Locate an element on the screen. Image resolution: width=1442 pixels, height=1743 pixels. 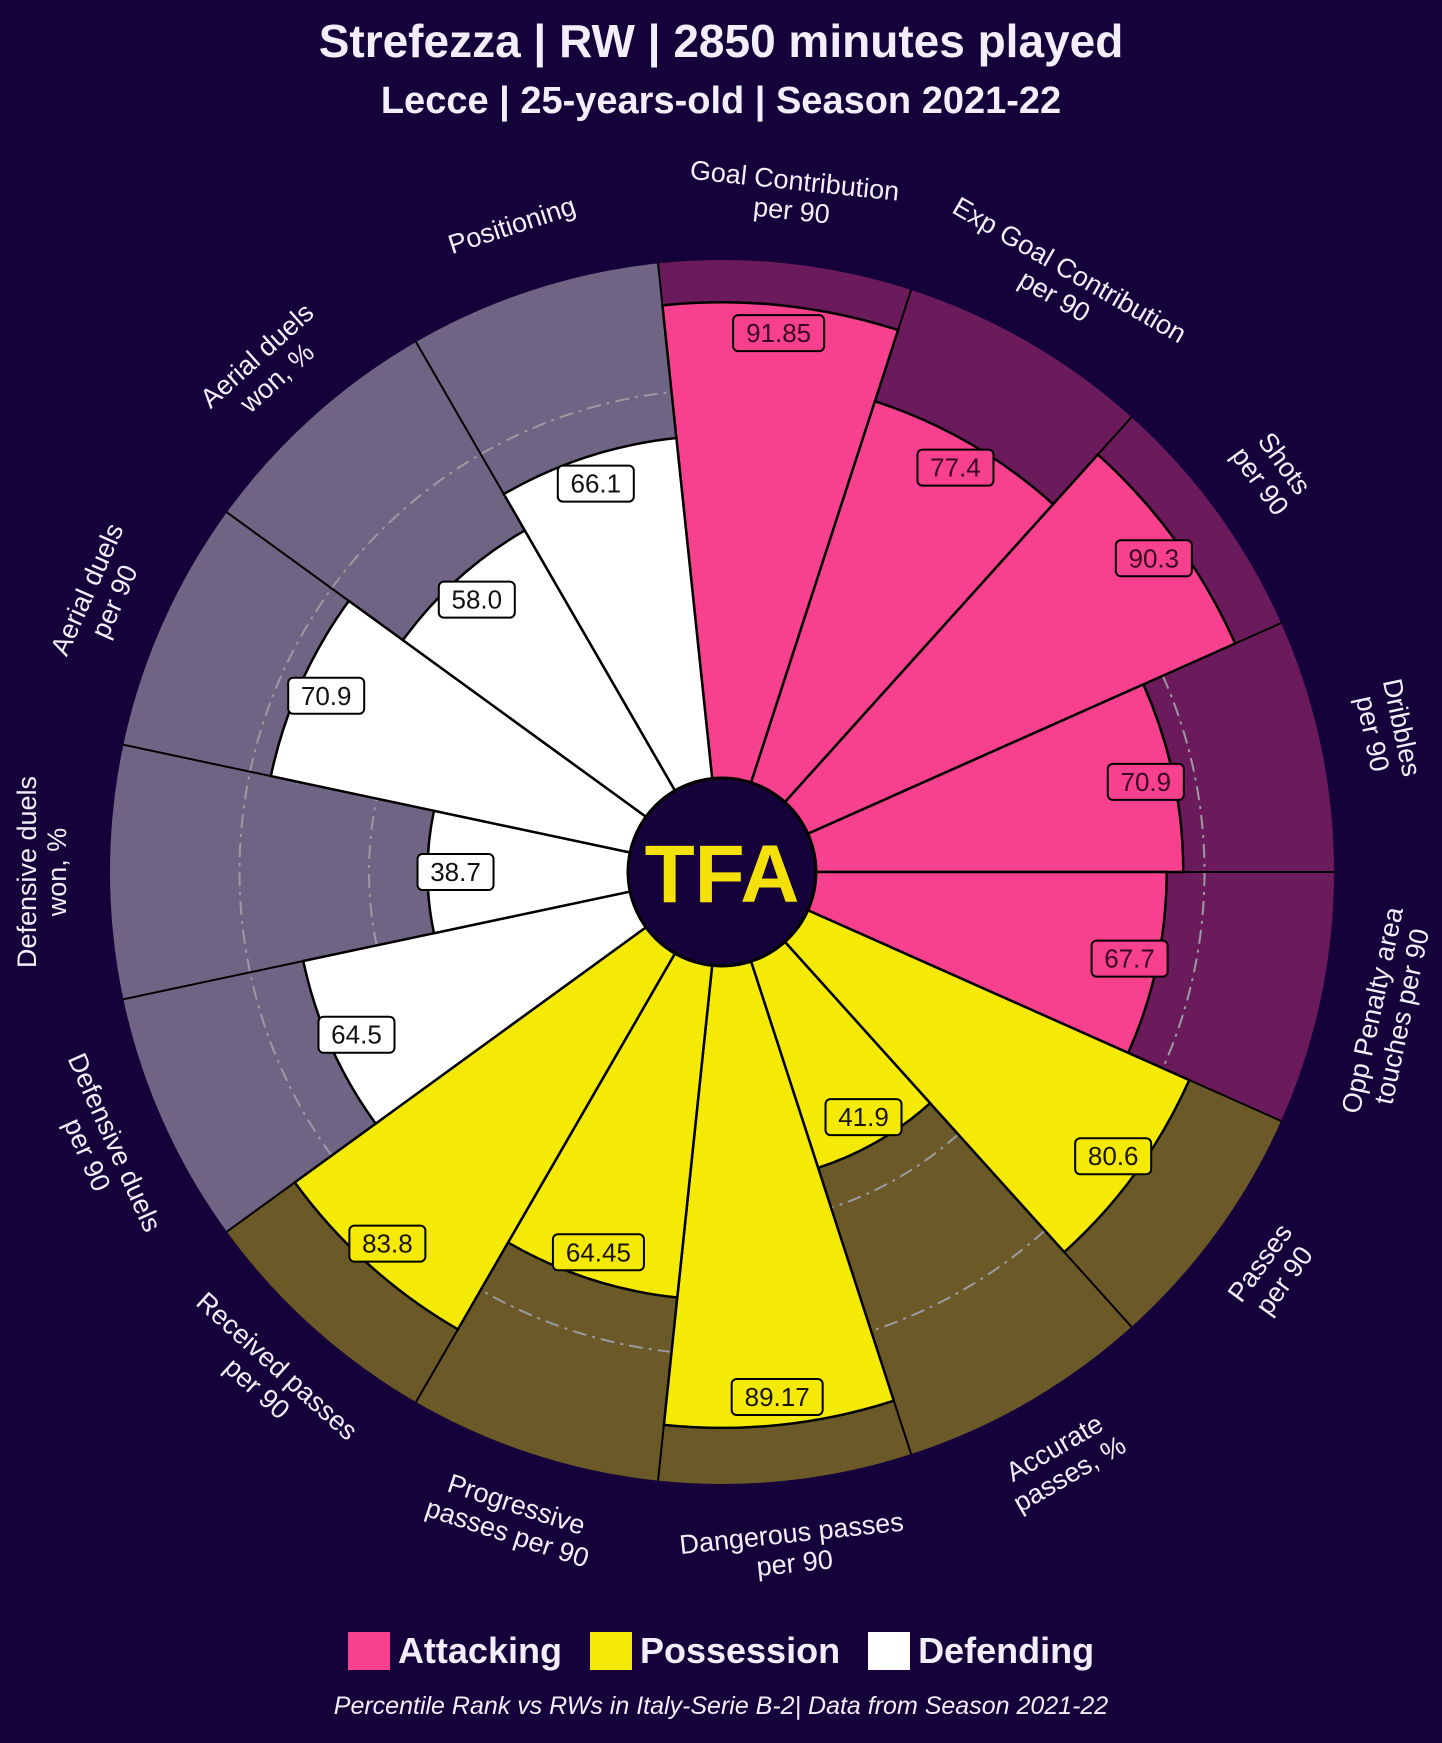
legend-swatch-possession is located at coordinates (610, 1651).